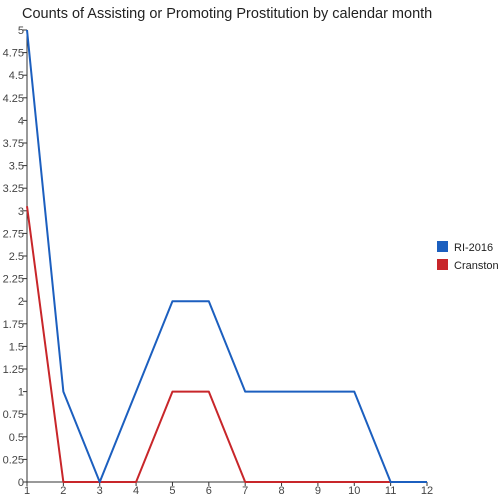  Describe the element at coordinates (100, 491) in the screenshot. I see `x-tick-label: 3` at that location.